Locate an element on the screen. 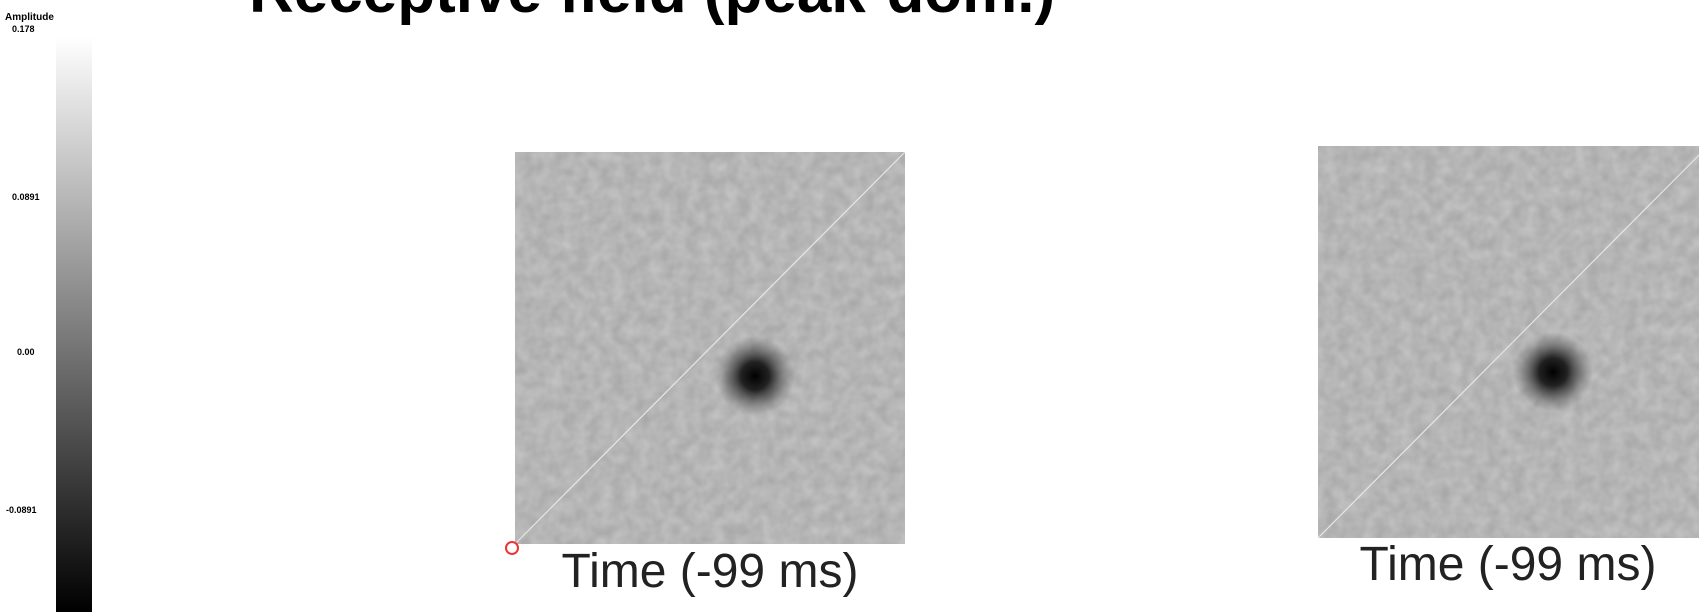 Image resolution: width=1699 pixels, height=612 pixels. marker is located at coordinates (512, 548).